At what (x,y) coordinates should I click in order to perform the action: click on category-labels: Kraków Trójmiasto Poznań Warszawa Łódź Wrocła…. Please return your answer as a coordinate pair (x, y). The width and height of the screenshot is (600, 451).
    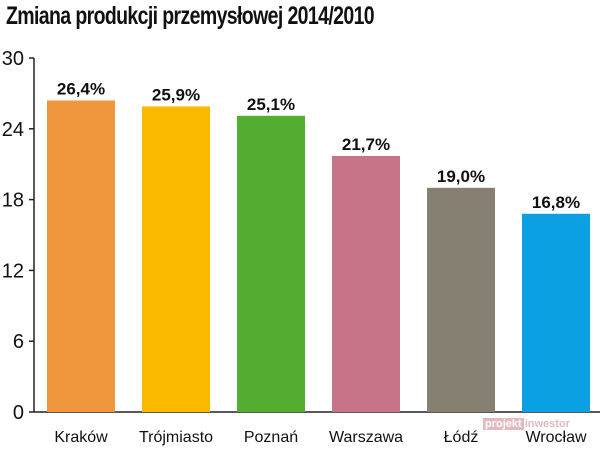
    Looking at the image, I should click on (320, 437).